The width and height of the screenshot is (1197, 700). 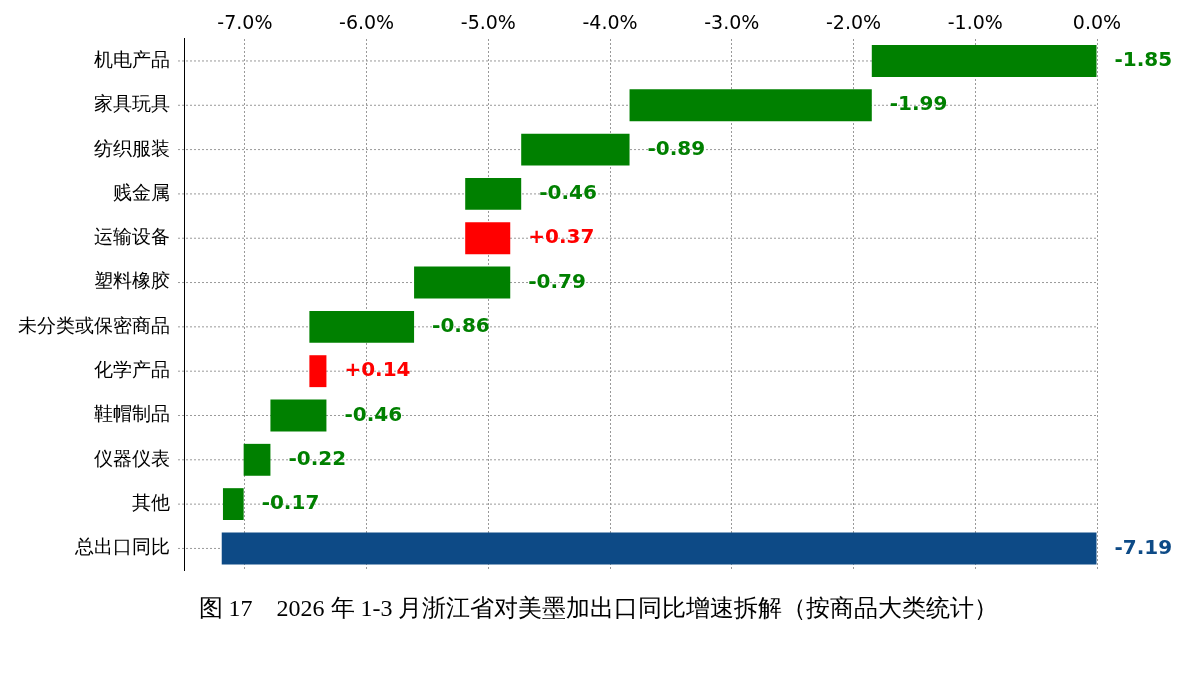 What do you see at coordinates (132, 413) in the screenshot?
I see `y-tick-label: 鞋帽制品` at bounding box center [132, 413].